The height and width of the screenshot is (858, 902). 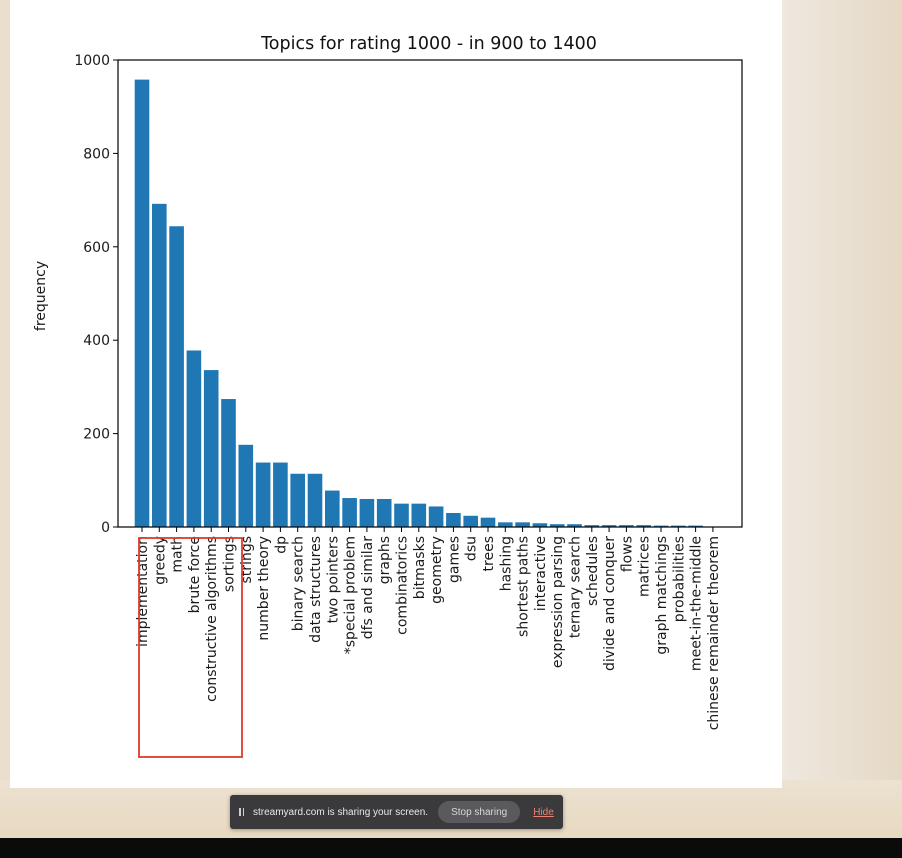 I want to click on y-tick-label: 600, so click(x=96, y=248).